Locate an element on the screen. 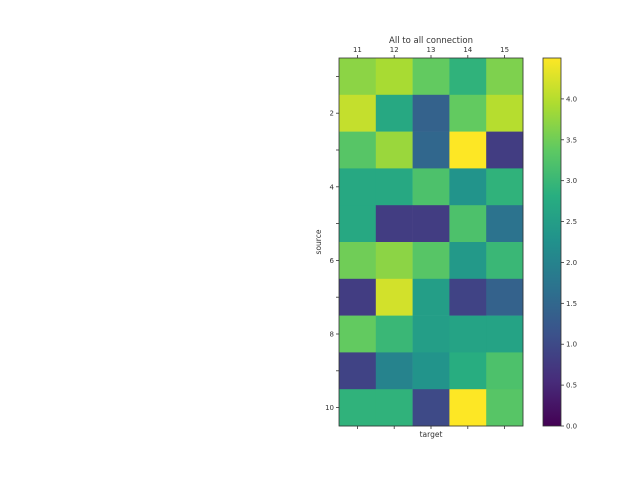 The width and height of the screenshot is (640, 480). x-tick-label: 13 is located at coordinates (431, 50).